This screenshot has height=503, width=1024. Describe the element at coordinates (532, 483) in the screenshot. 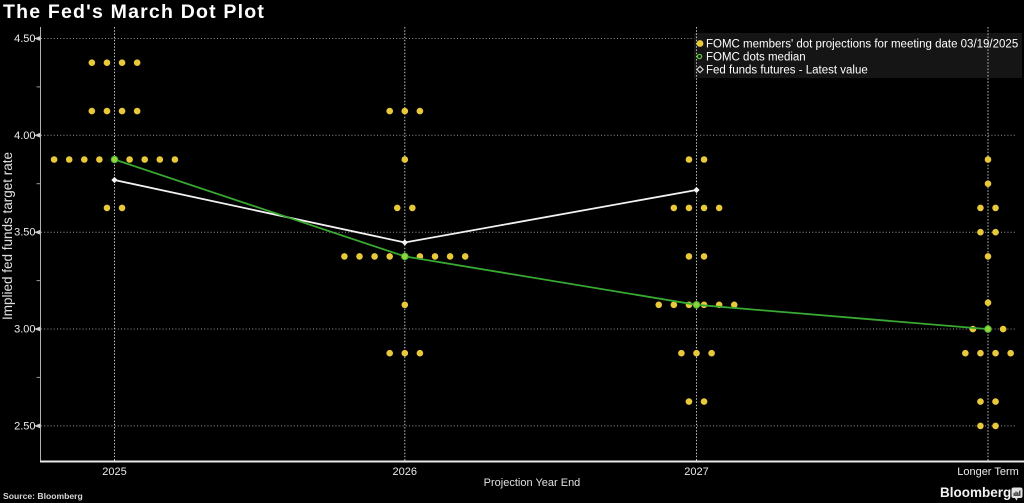

I see `svg-text: Projection Year End` at that location.